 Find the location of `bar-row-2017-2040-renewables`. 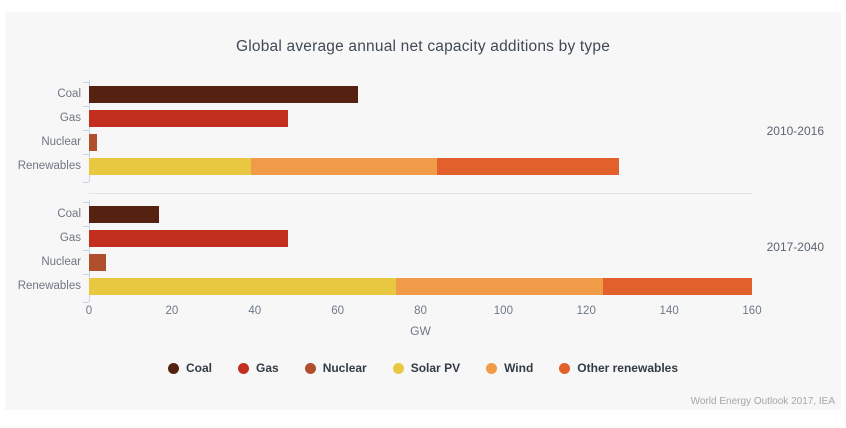

bar-row-2017-2040-renewables is located at coordinates (420, 286).